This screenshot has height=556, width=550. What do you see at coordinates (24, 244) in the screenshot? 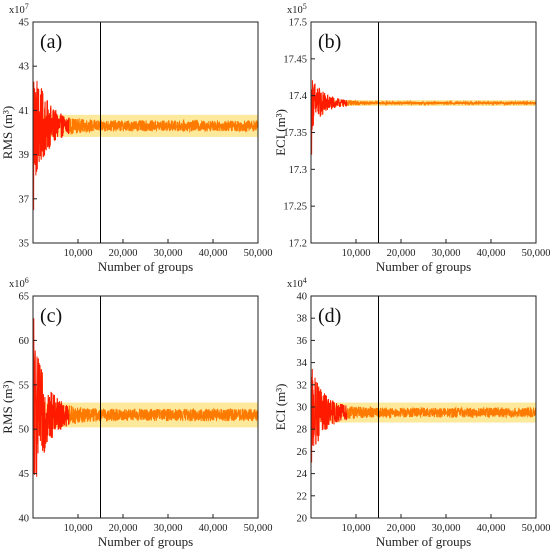
I see `y-tick-label: 35` at bounding box center [24, 244].